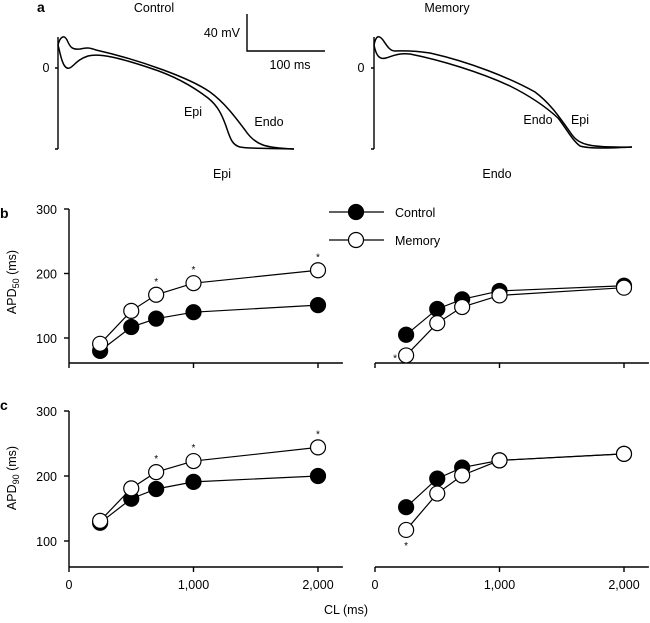 Image resolution: width=650 pixels, height=623 pixels. What do you see at coordinates (176, 97) in the screenshot?
I see `ap-trace-control-epi` at bounding box center [176, 97].